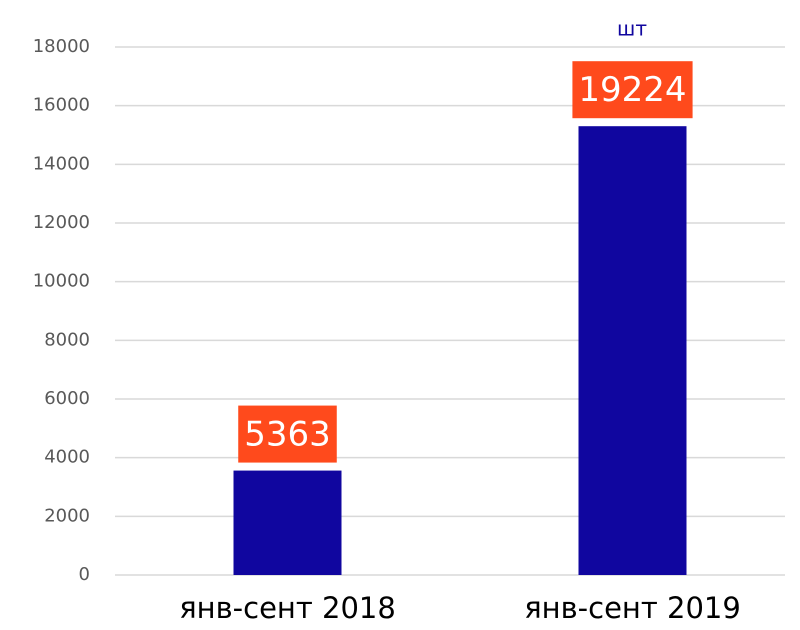  I want to click on y-tick-label: 16000, so click(61, 105).